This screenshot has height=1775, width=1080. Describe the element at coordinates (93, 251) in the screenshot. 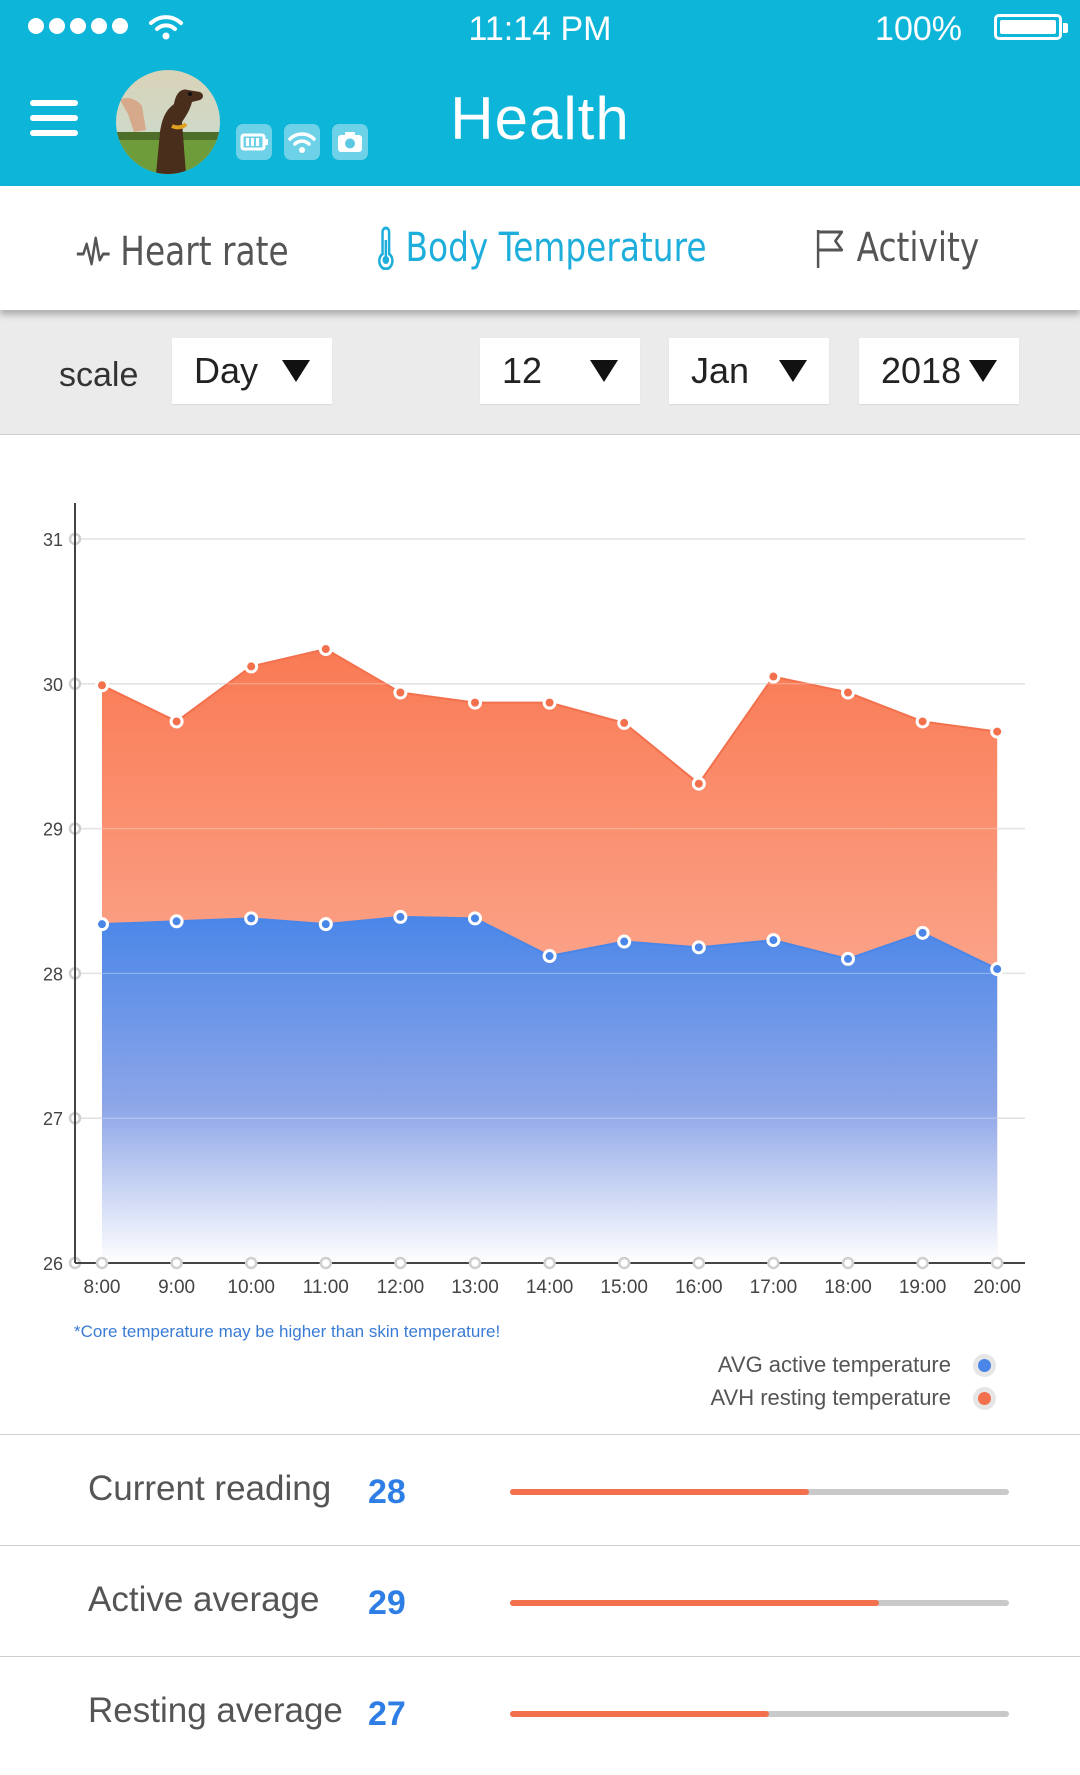

I see `heartbeat-icon` at that location.